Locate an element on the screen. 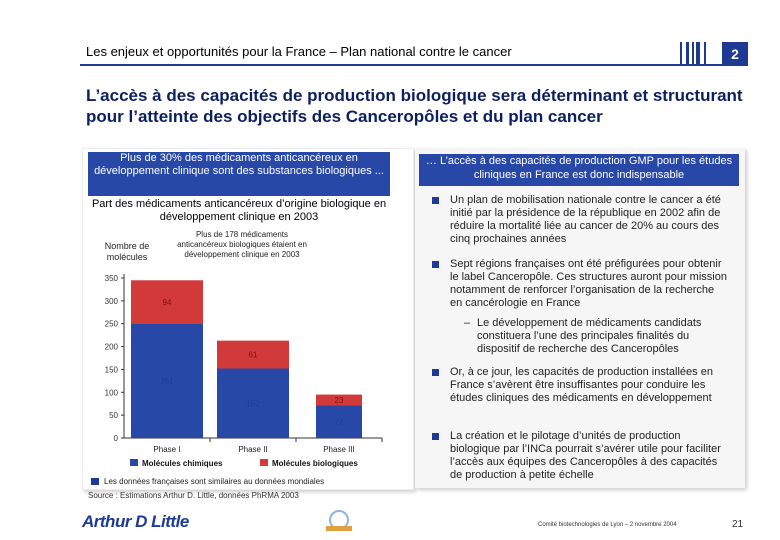 This screenshot has height=540, width=780. bar-value-label: 94 is located at coordinates (167, 302).